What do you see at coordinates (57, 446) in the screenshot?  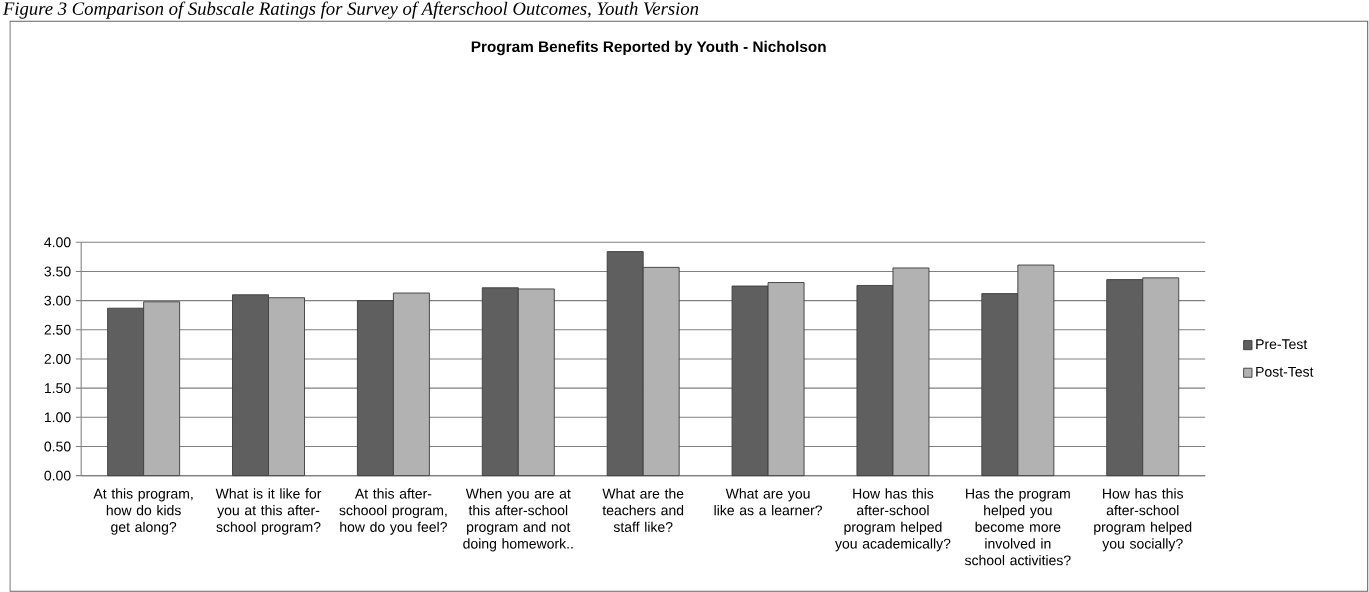 I see `y-tick-label: 0.50` at bounding box center [57, 446].